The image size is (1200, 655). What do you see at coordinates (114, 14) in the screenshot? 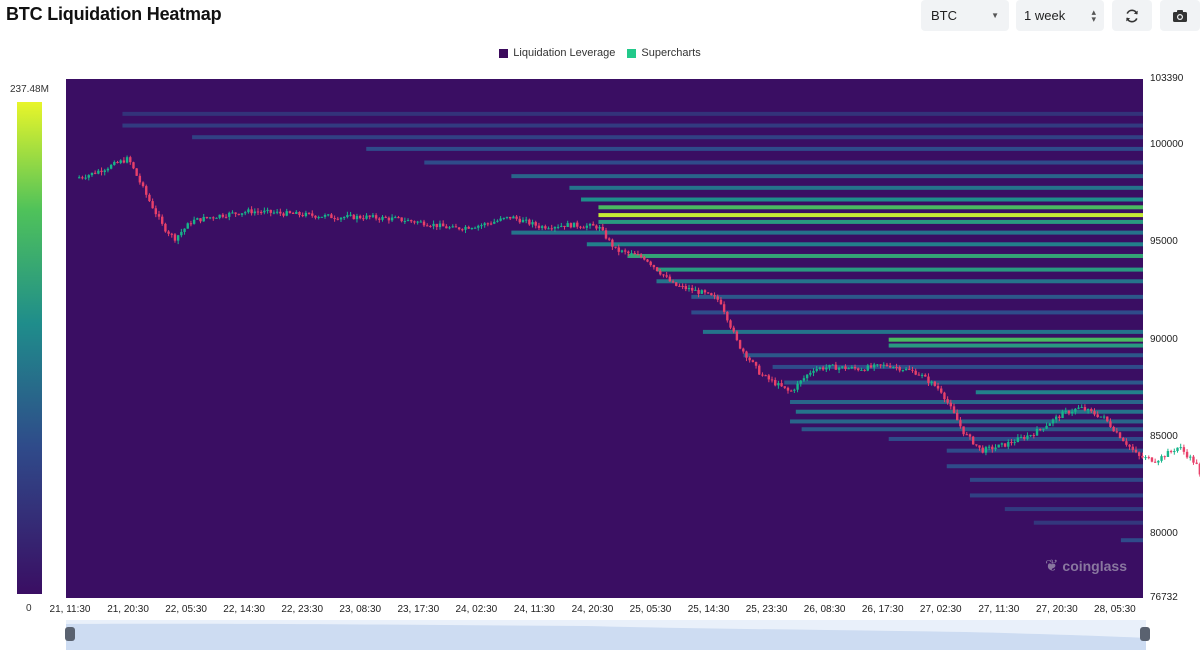
I see `page-title: BTC Liquidation Heatmap` at bounding box center [114, 14].